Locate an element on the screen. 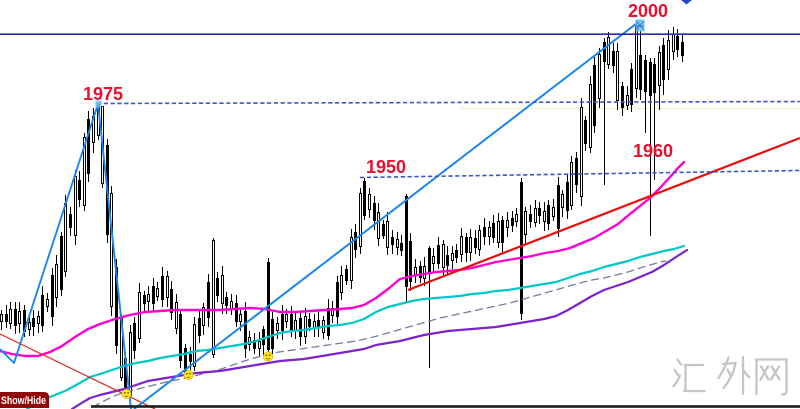 Image resolution: width=800 pixels, height=409 pixels. svg-text: 1960 is located at coordinates (653, 151).